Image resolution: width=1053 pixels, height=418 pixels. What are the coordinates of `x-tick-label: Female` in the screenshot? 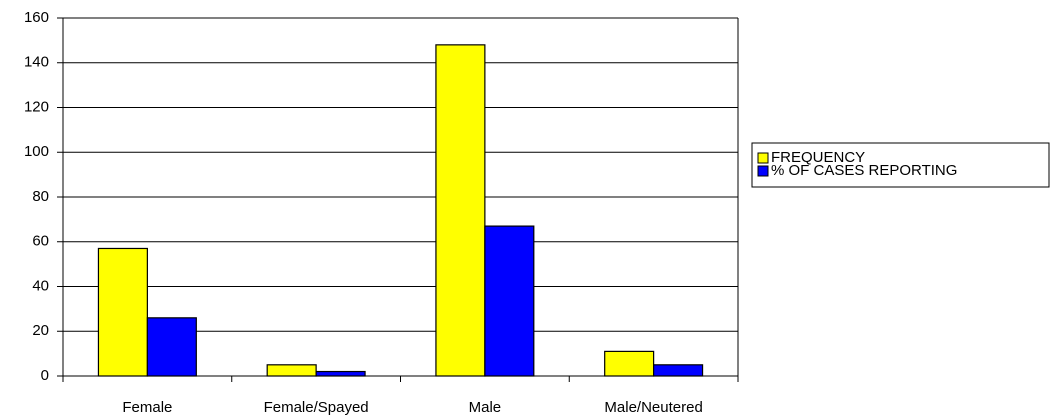 It's located at (147, 407).